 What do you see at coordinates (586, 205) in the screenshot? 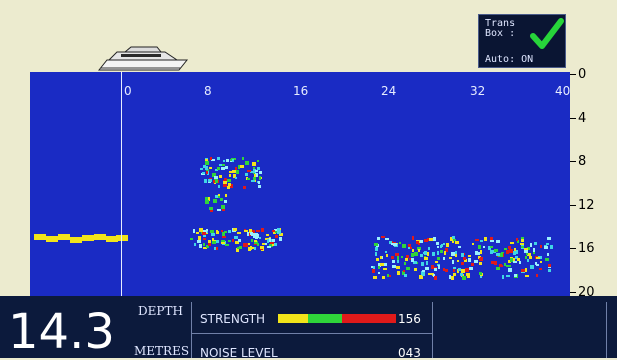
I see `depth-tick-label: 12` at bounding box center [586, 205].